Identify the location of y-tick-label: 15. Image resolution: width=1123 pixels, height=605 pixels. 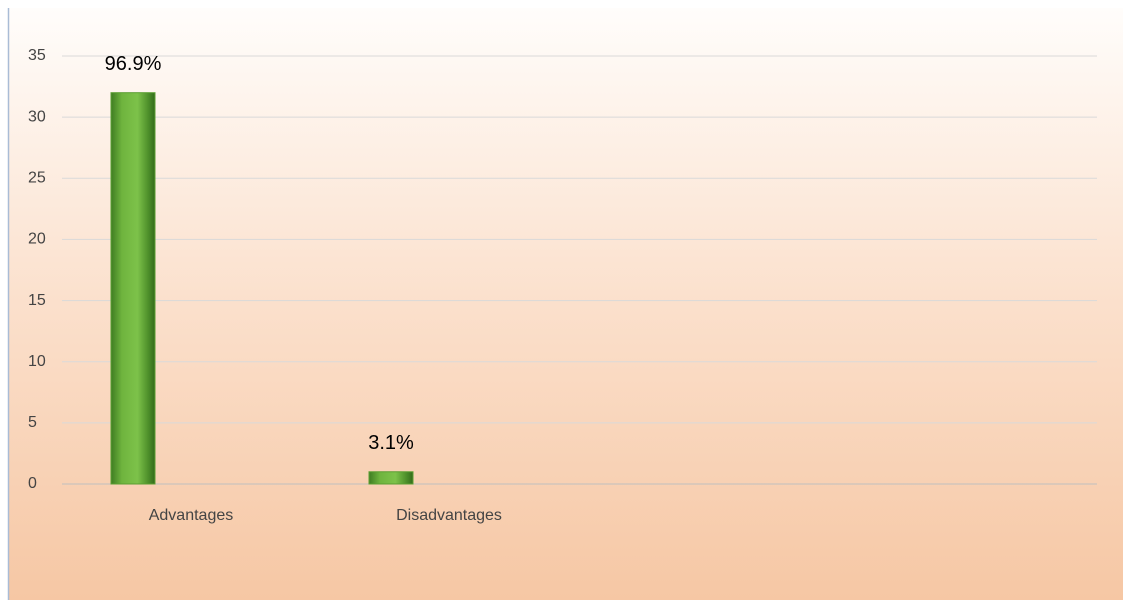
(37, 300).